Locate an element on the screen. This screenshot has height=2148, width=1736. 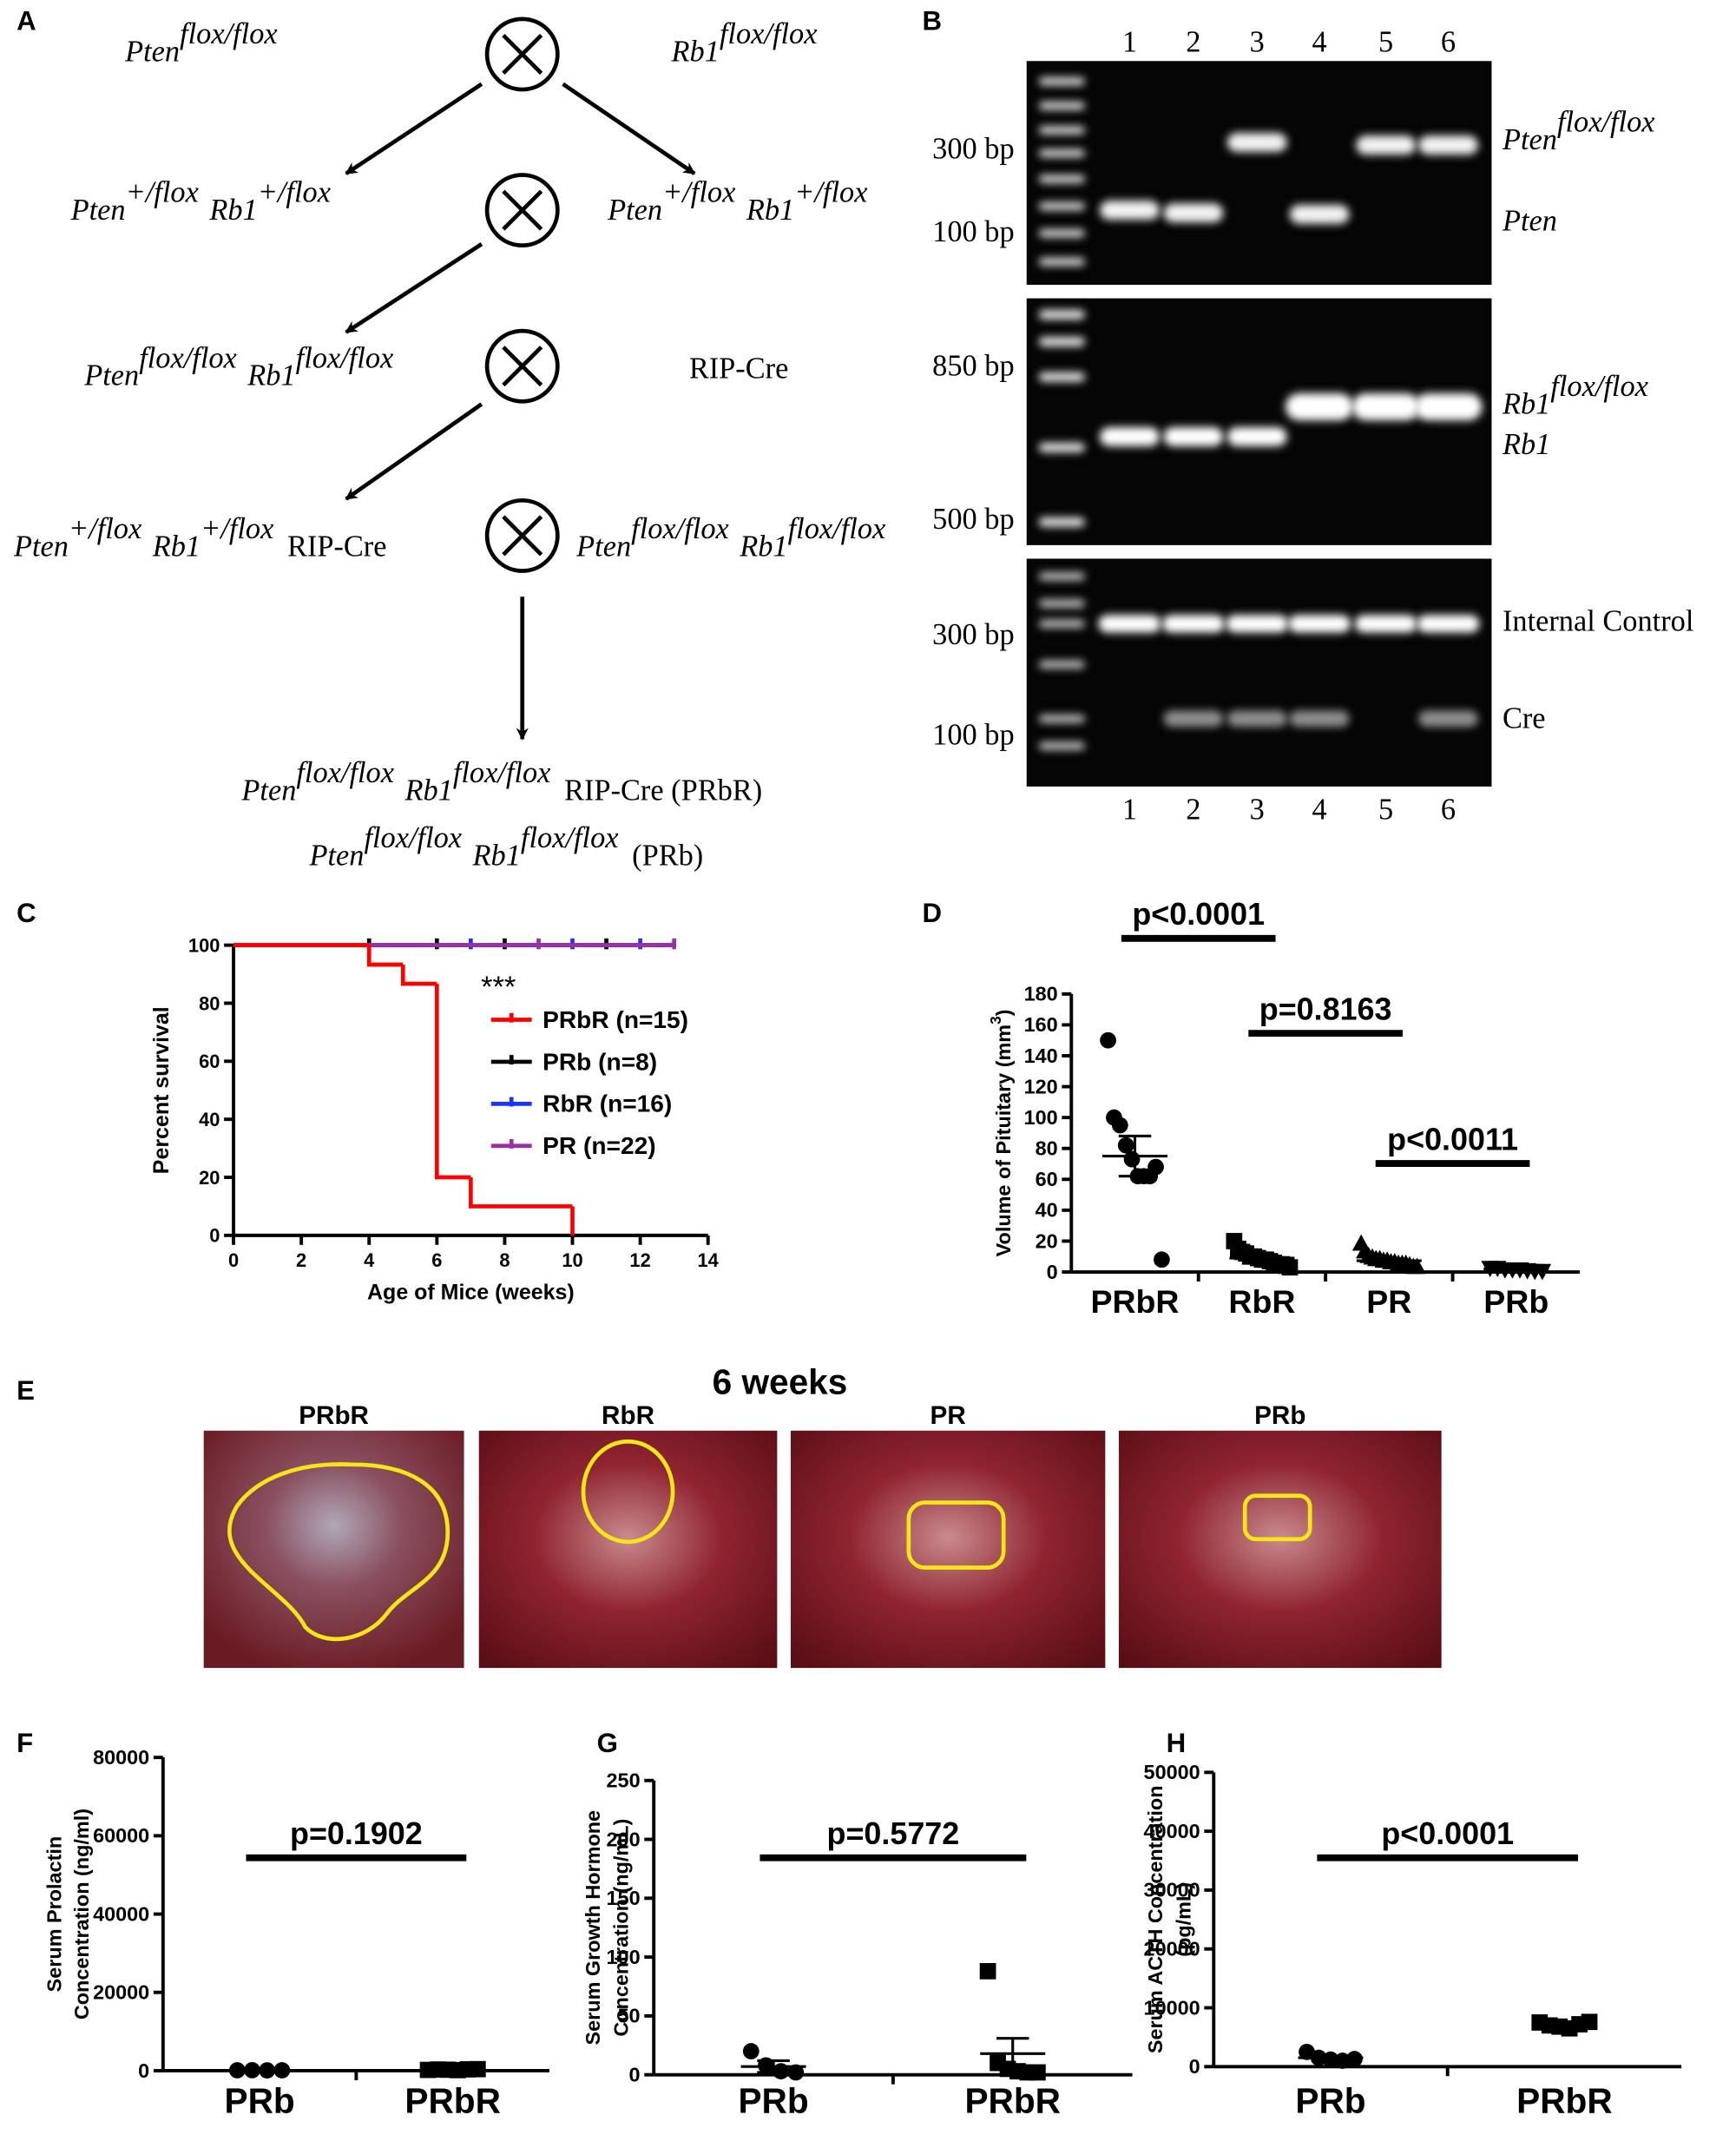
label-text: RIP-Cre (PRbR) is located at coordinates (663, 790).